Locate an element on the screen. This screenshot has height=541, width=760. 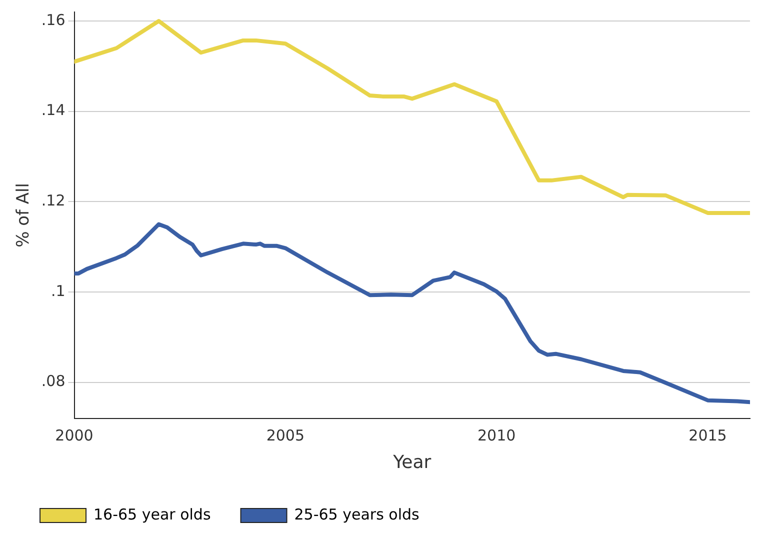
y-tick-label: .16 is located at coordinates (53, 19).